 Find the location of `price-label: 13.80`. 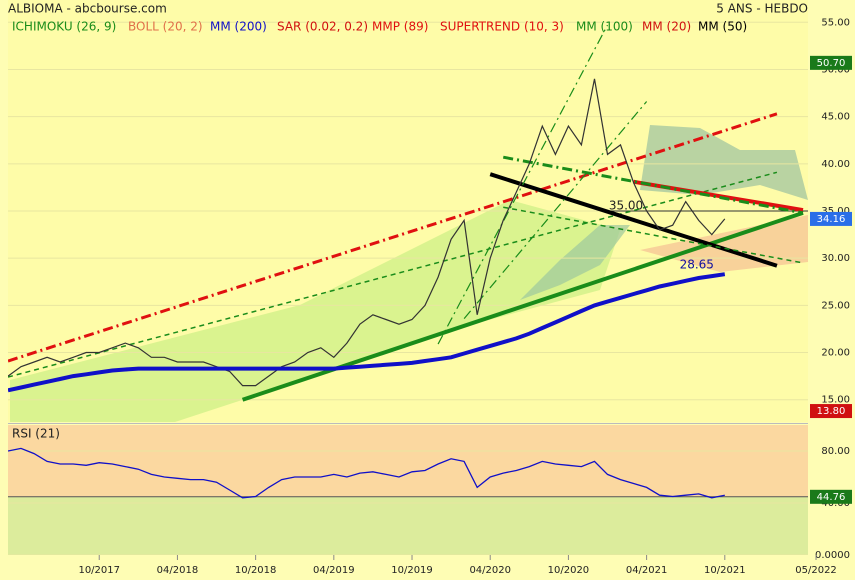

price-label: 13.80 is located at coordinates (831, 411).